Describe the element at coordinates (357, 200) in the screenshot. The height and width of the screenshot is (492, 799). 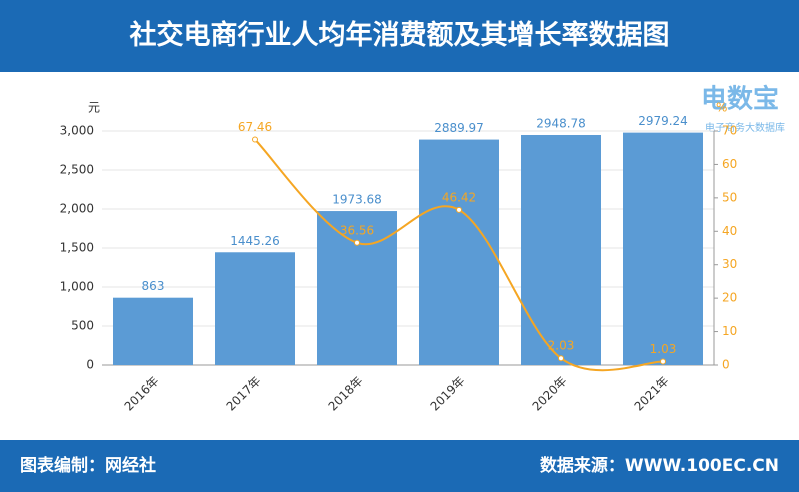
I see `bar-value-label: 1973.68` at that location.